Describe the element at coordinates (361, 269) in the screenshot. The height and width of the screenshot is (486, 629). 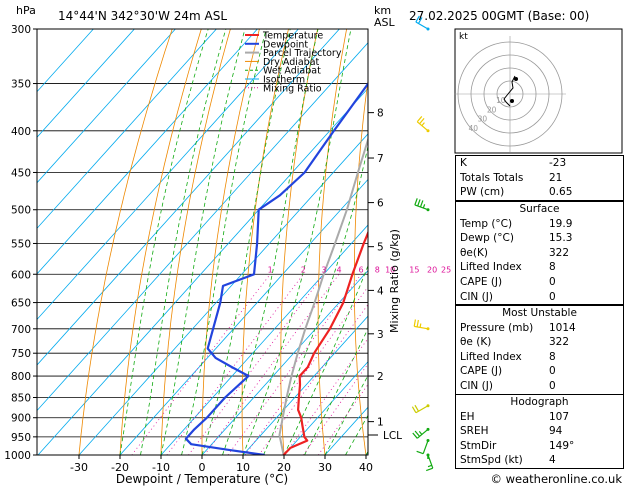
I see `mixing-ratio-label: 6` at that location.